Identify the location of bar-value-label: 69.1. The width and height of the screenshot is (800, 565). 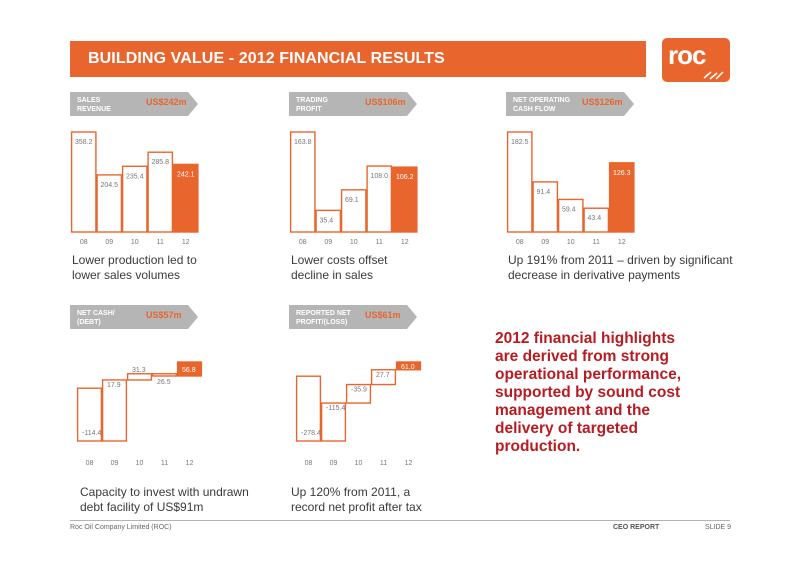
(352, 200).